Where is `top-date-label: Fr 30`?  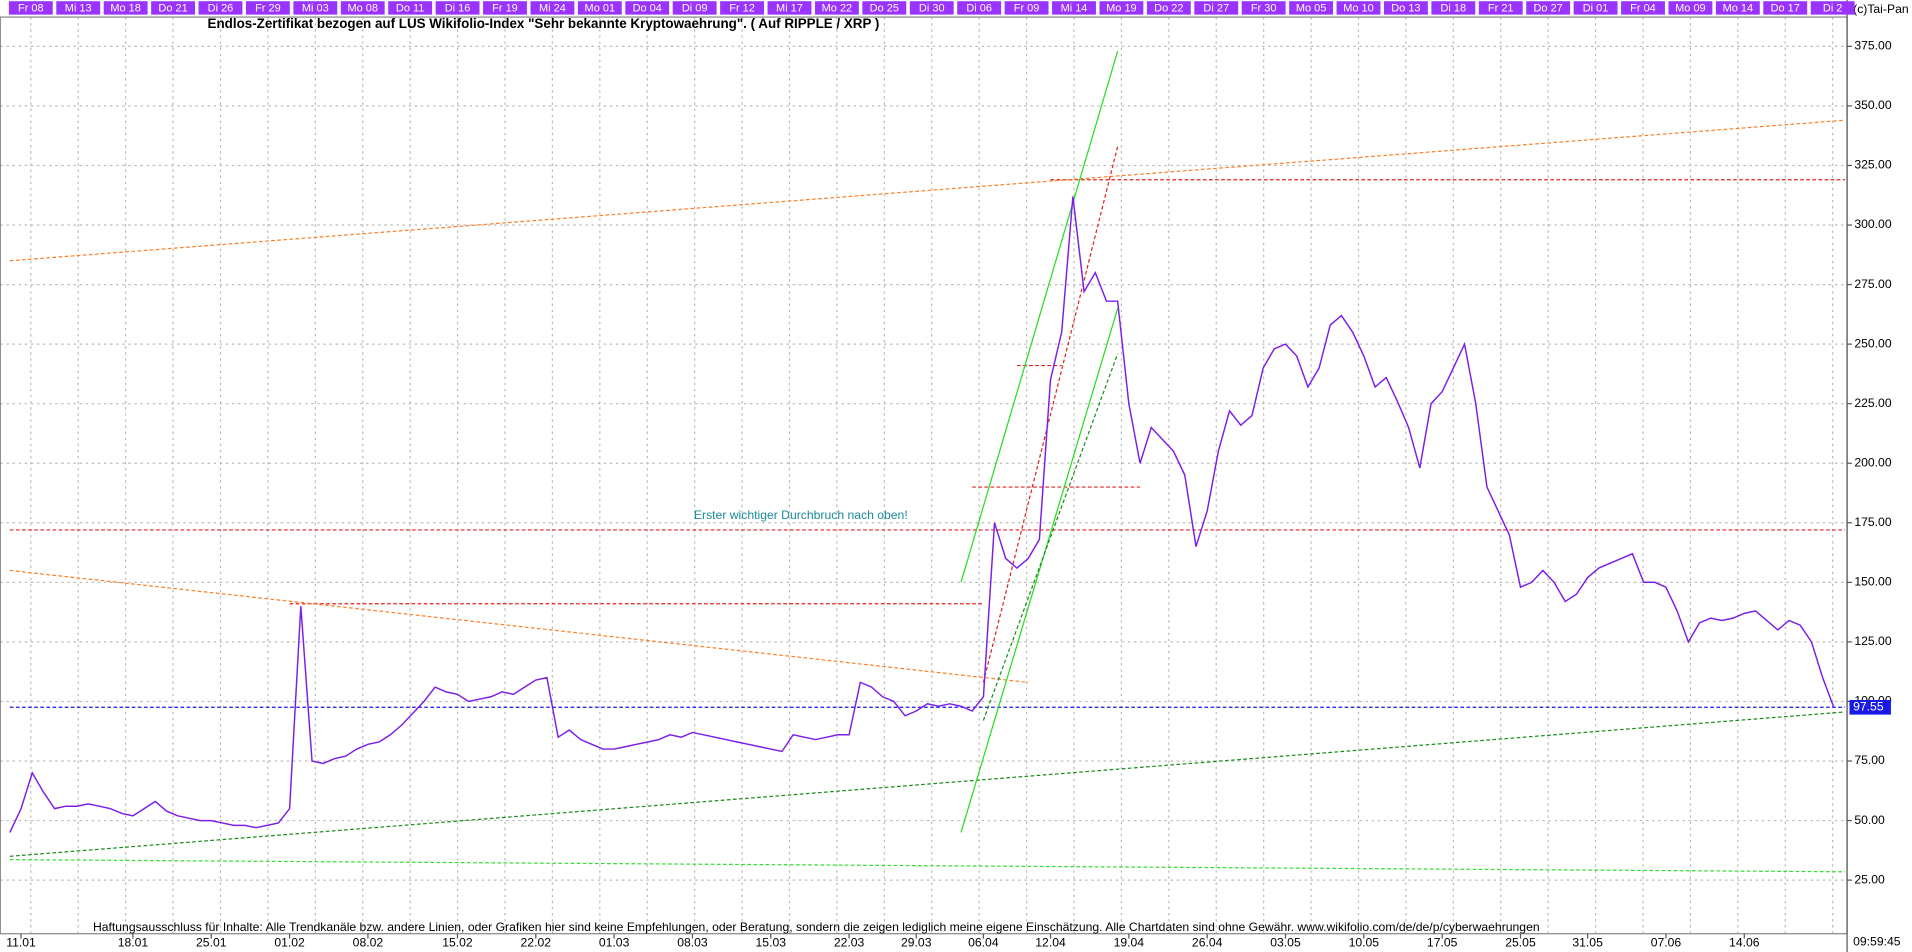
top-date-label: Fr 30 is located at coordinates (1264, 8).